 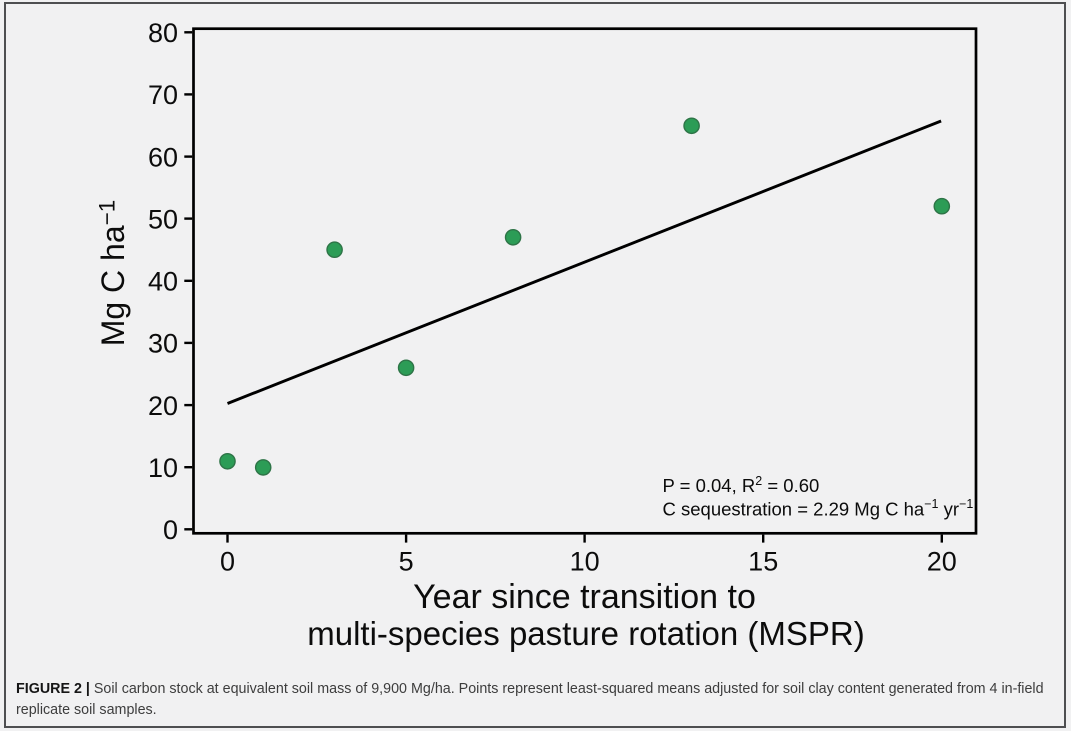 I want to click on svg-text: 30, so click(x=163, y=344).